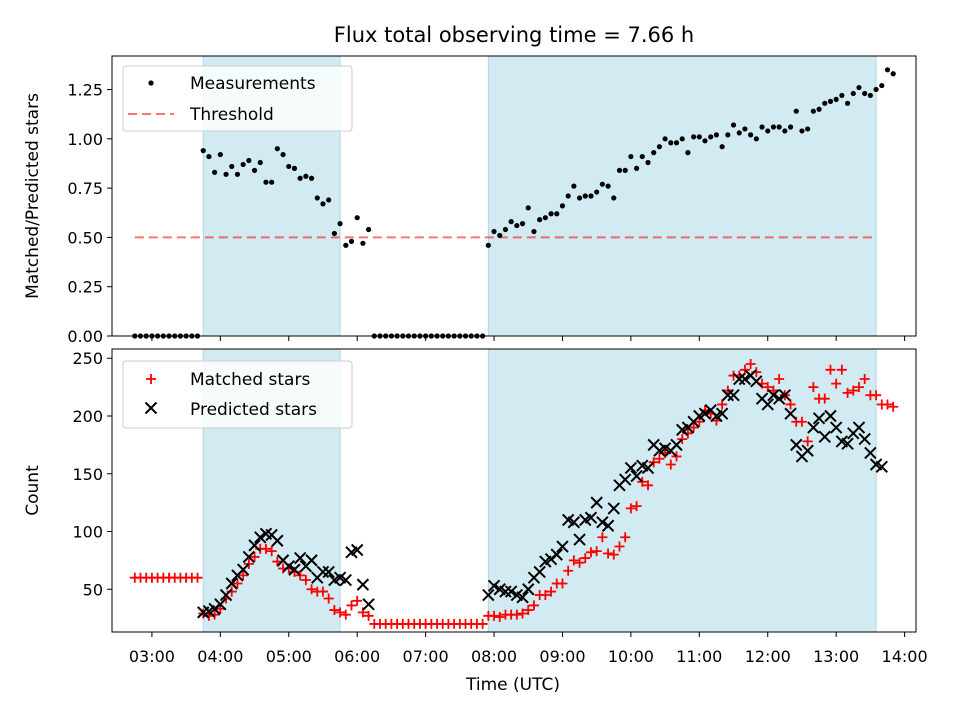  Describe the element at coordinates (151, 379) in the screenshot. I see `legend-matched-marker` at that location.